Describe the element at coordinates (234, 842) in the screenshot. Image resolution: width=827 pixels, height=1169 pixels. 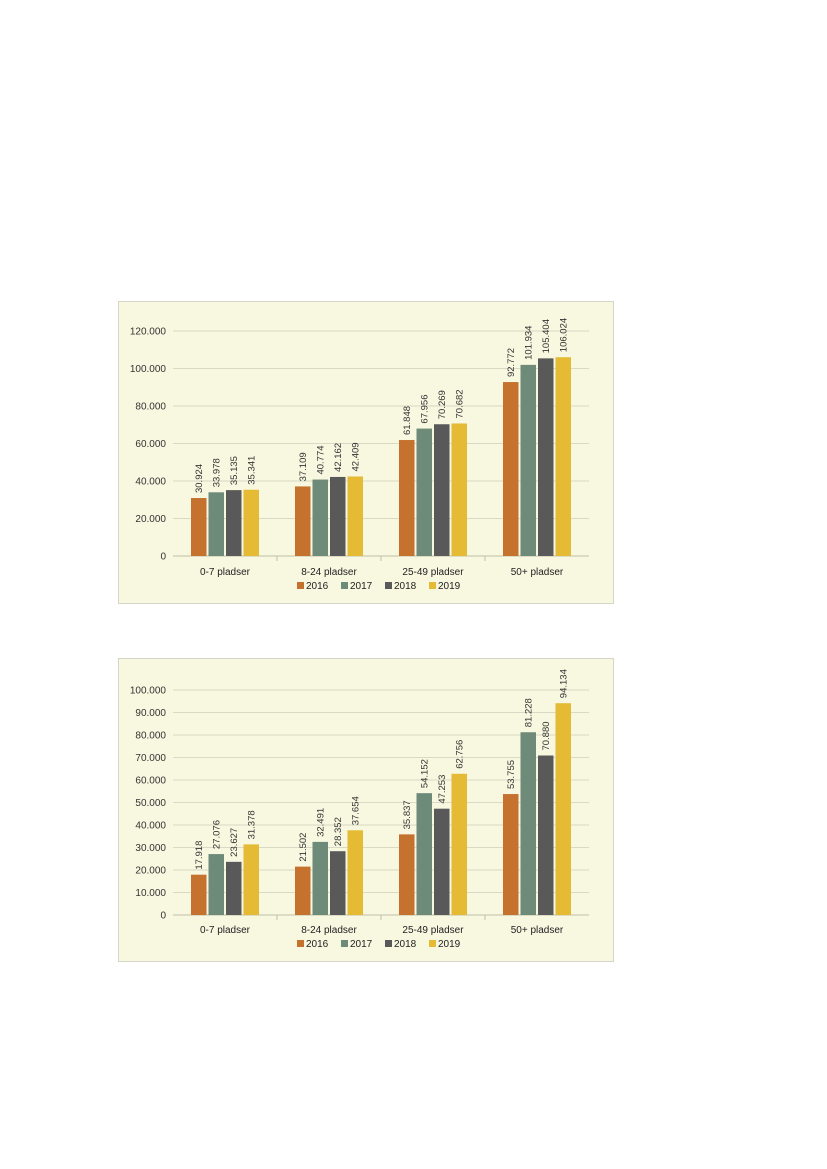
I see `data-label: 23.627` at that location.